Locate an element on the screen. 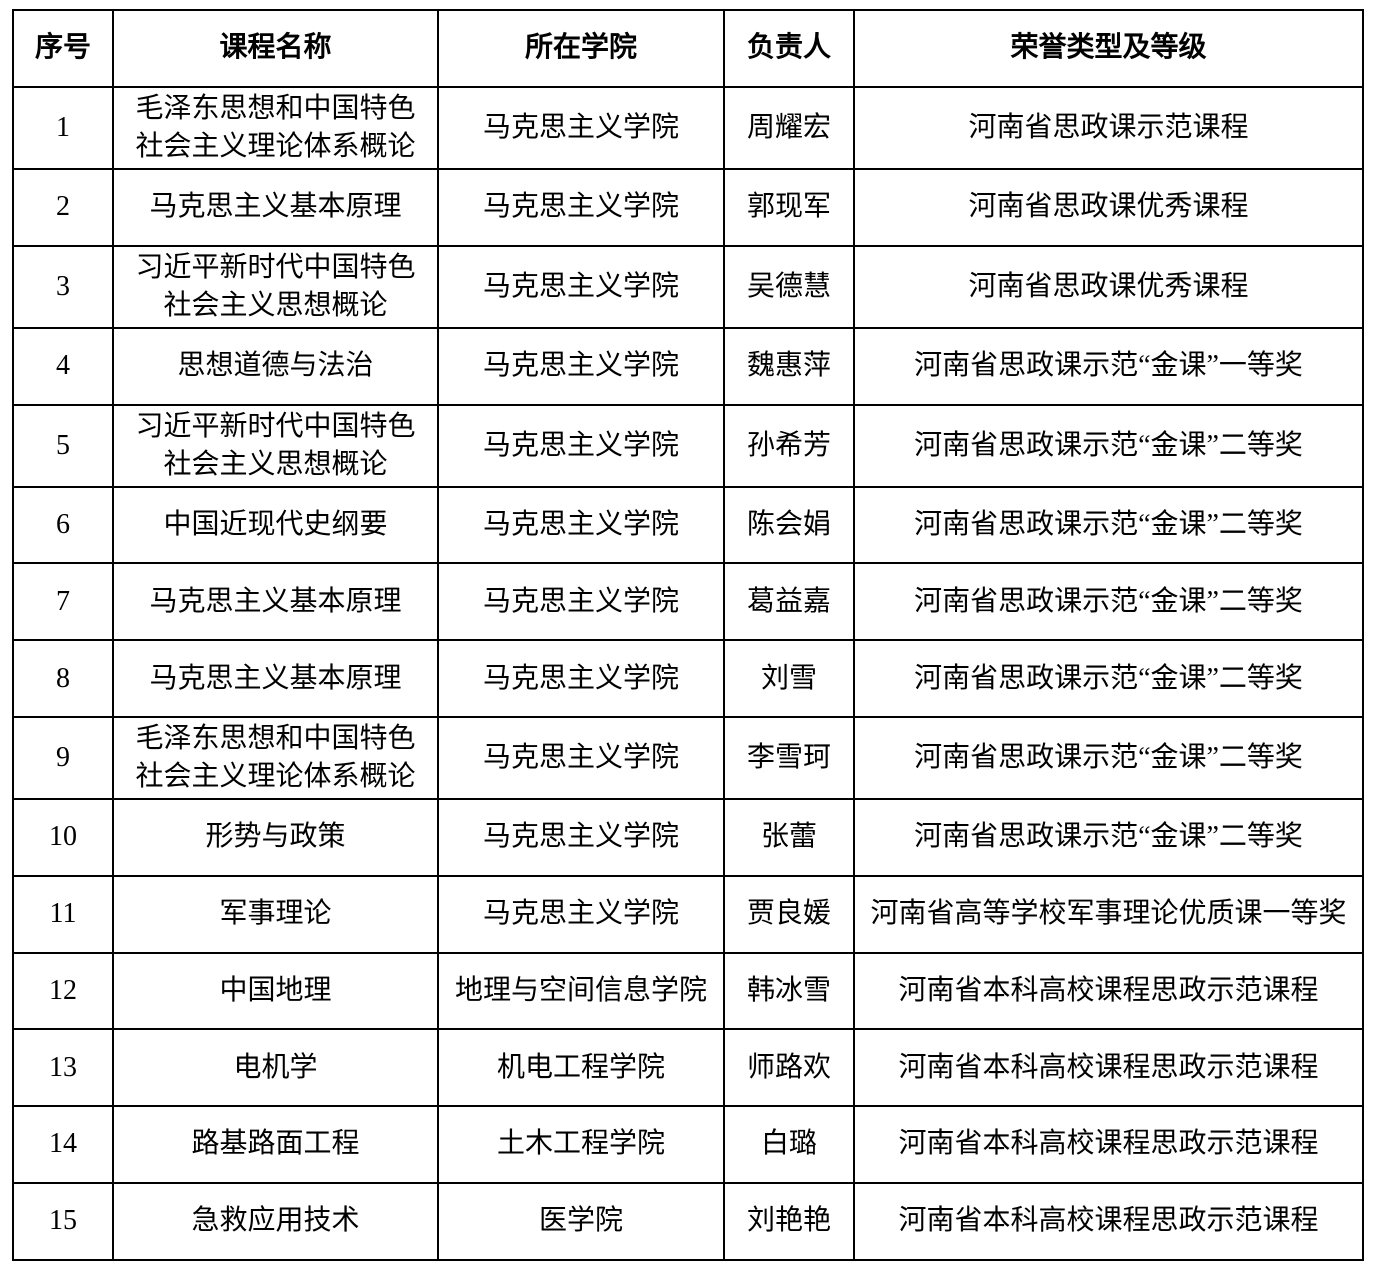 The image size is (1374, 1261). cell-index: 5 is located at coordinates (63, 445).